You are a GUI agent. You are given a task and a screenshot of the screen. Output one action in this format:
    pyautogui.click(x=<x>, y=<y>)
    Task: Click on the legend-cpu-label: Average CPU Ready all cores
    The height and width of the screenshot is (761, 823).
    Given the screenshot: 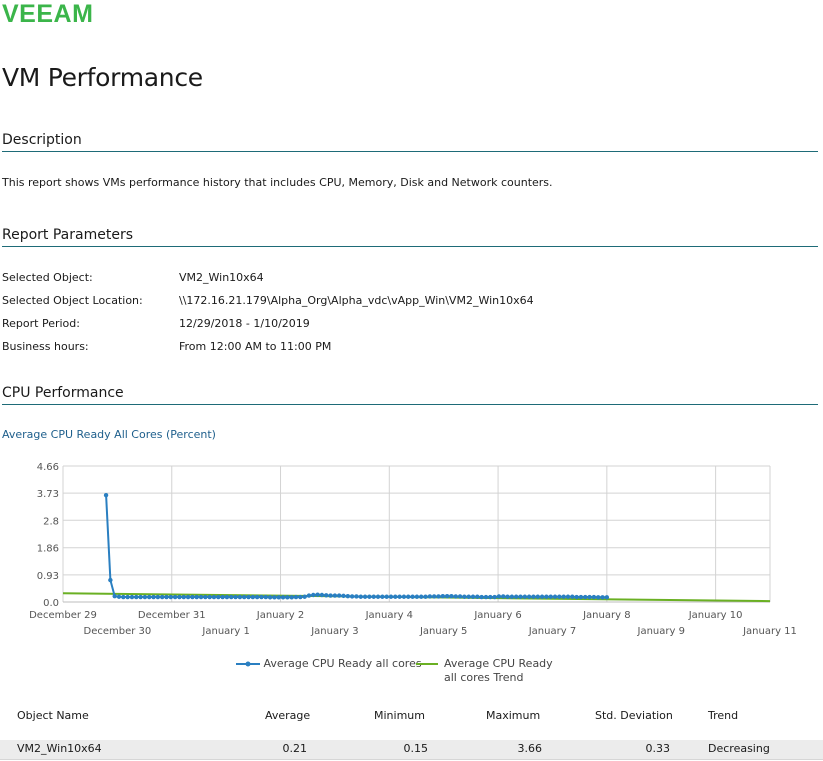 What is the action you would take?
    pyautogui.click(x=342, y=663)
    